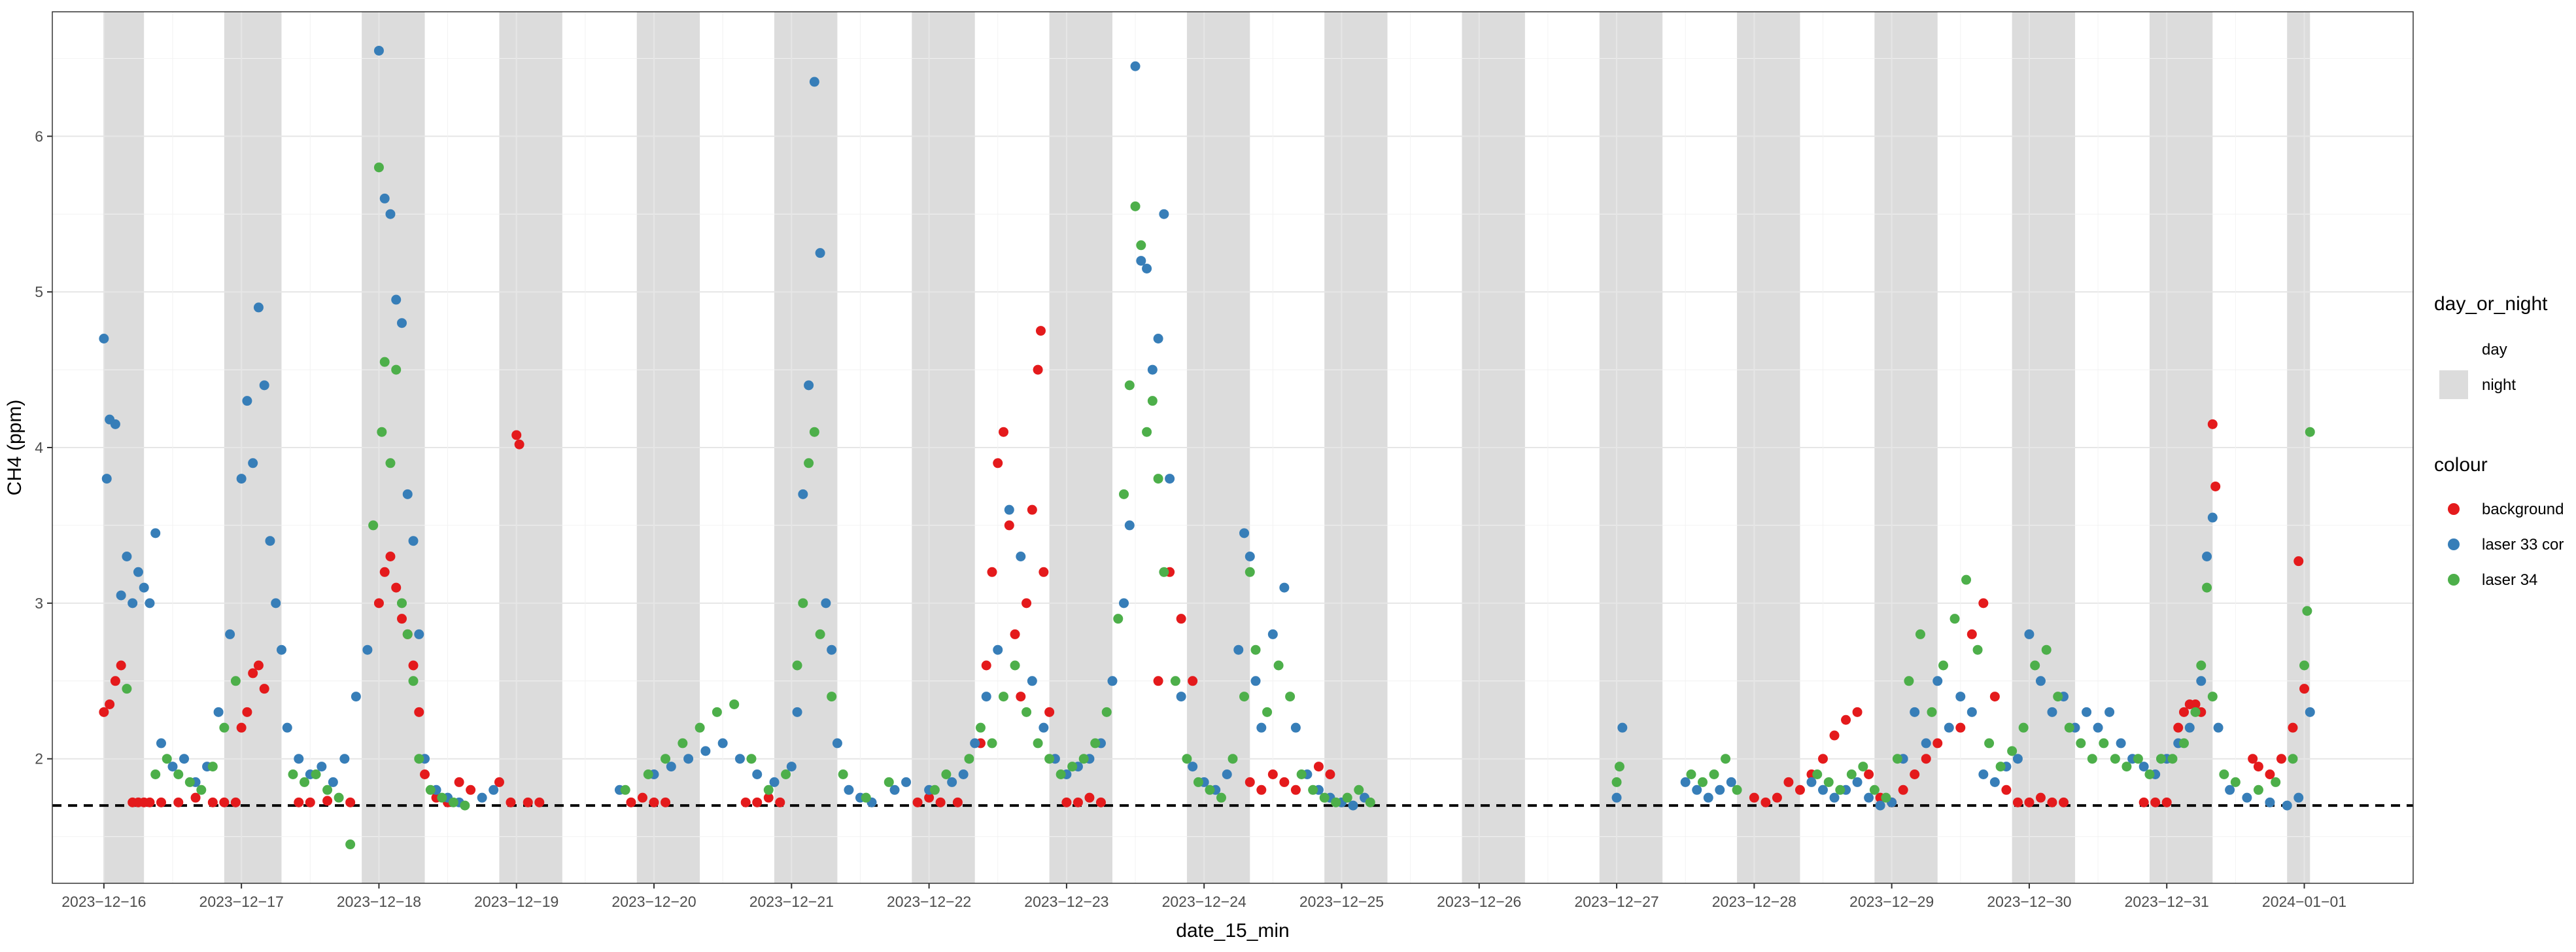 This screenshot has height=952, width=2576. What do you see at coordinates (1754, 901) in the screenshot?
I see `x-tick-label: 2023−12−28` at bounding box center [1754, 901].